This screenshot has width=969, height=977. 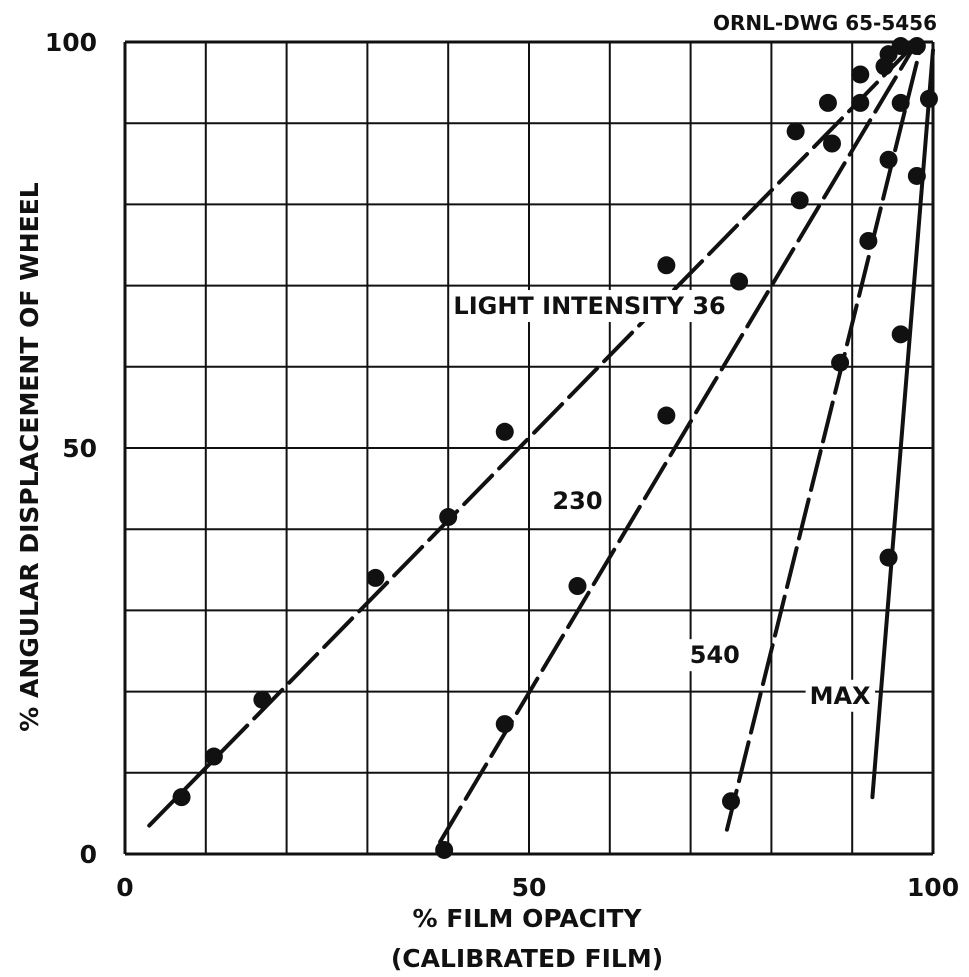 I want to click on series-annotation: LIGHT INTENSITY 36, so click(x=589, y=306).